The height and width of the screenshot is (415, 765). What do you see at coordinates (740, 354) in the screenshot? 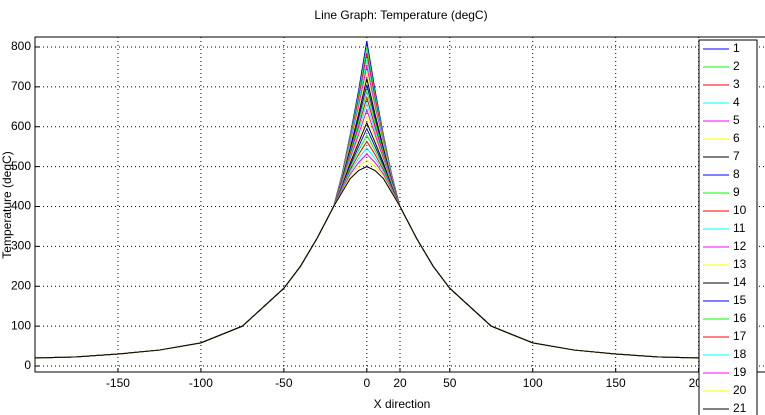
I see `legend-label: 18` at bounding box center [740, 354].